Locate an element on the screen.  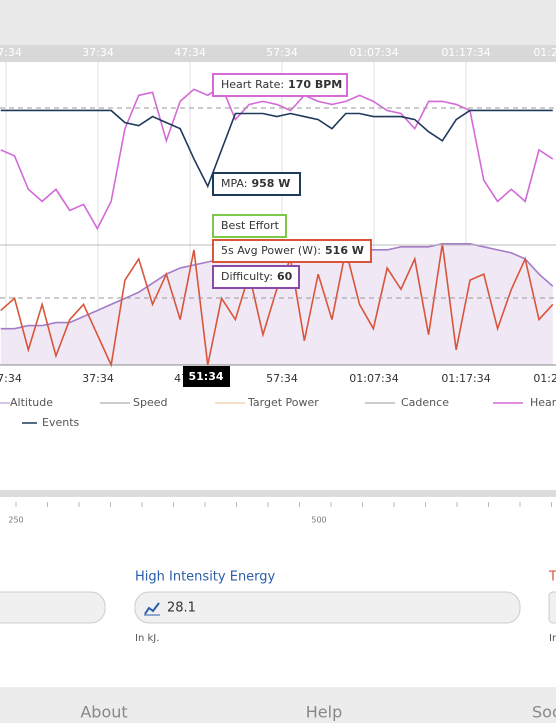
tooltip-value: 516 W is located at coordinates (344, 250).